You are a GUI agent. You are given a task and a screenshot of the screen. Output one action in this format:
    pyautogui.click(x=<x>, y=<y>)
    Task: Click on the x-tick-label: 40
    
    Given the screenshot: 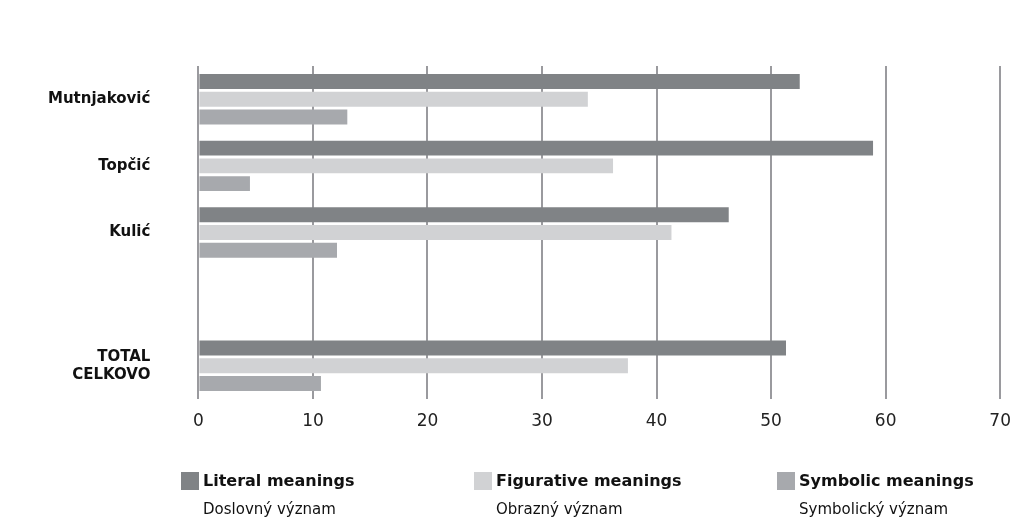 What is the action you would take?
    pyautogui.click(x=656, y=419)
    